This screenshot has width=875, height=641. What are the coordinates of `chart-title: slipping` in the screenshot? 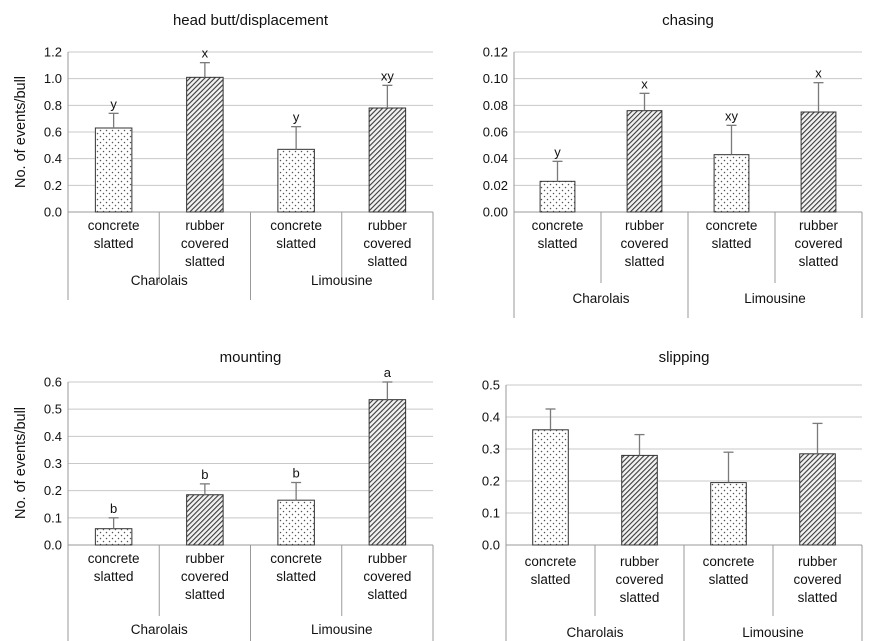 It's located at (684, 357).